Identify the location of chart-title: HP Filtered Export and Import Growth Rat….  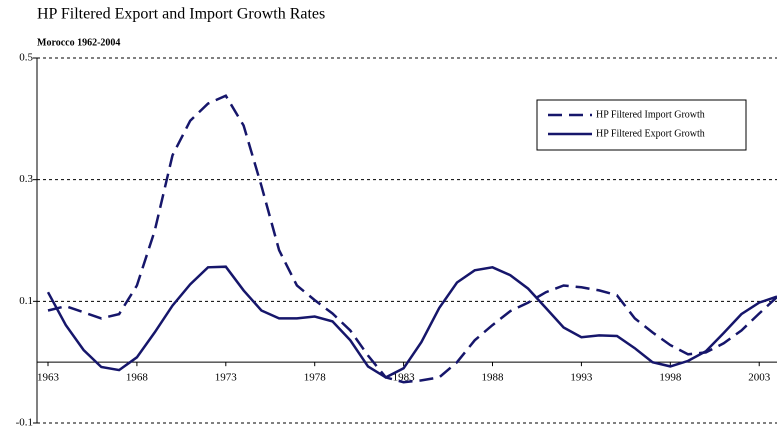
(181, 14).